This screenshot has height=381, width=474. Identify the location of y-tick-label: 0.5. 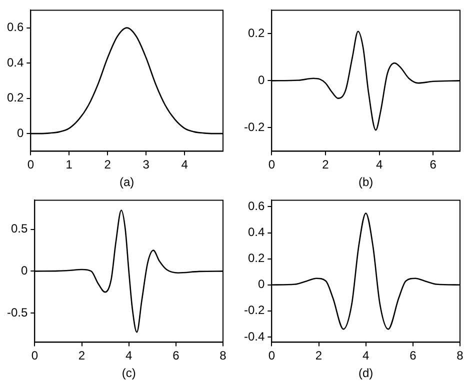
(19, 229).